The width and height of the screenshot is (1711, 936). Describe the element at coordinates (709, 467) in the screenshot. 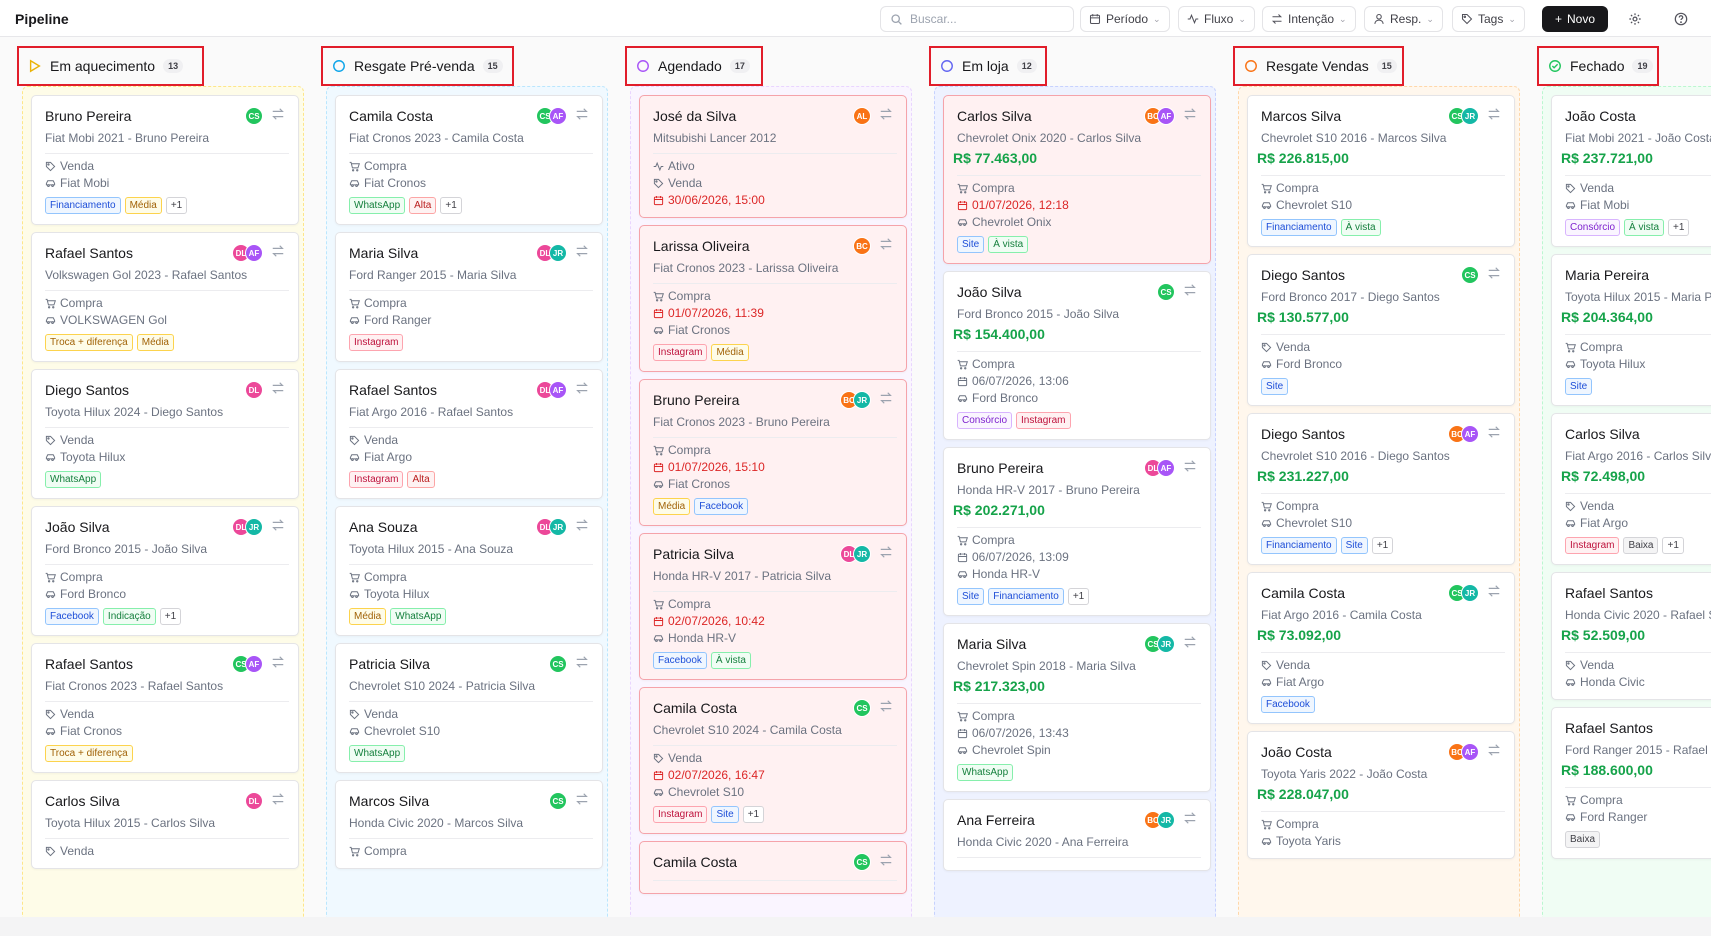

I see `card-detail-line: 01/07/2026, 15:10` at that location.